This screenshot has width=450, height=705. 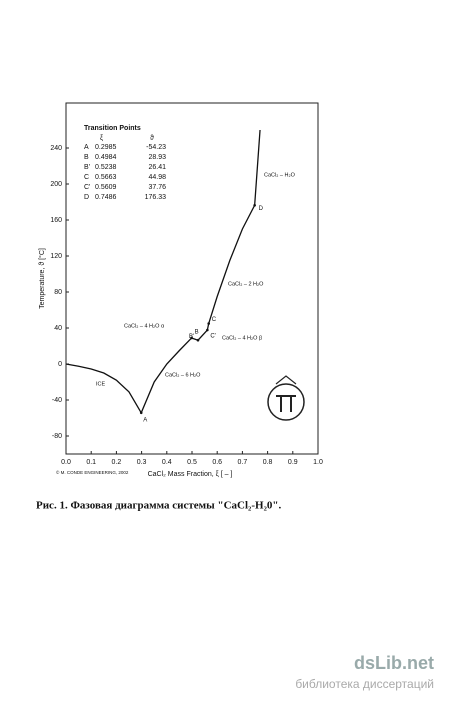 I want to click on region-label: ICE, so click(x=101, y=384).